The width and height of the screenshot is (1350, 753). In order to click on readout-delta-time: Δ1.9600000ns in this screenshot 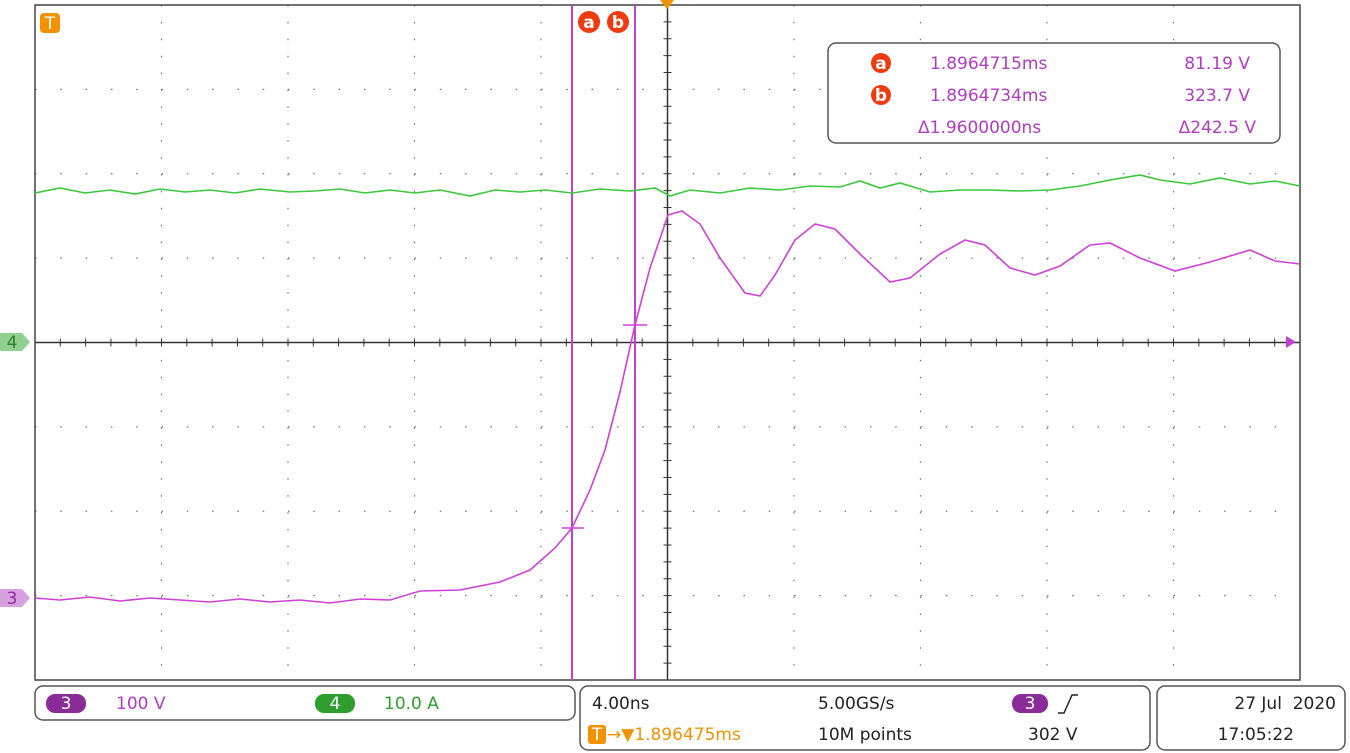, I will do `click(979, 128)`.